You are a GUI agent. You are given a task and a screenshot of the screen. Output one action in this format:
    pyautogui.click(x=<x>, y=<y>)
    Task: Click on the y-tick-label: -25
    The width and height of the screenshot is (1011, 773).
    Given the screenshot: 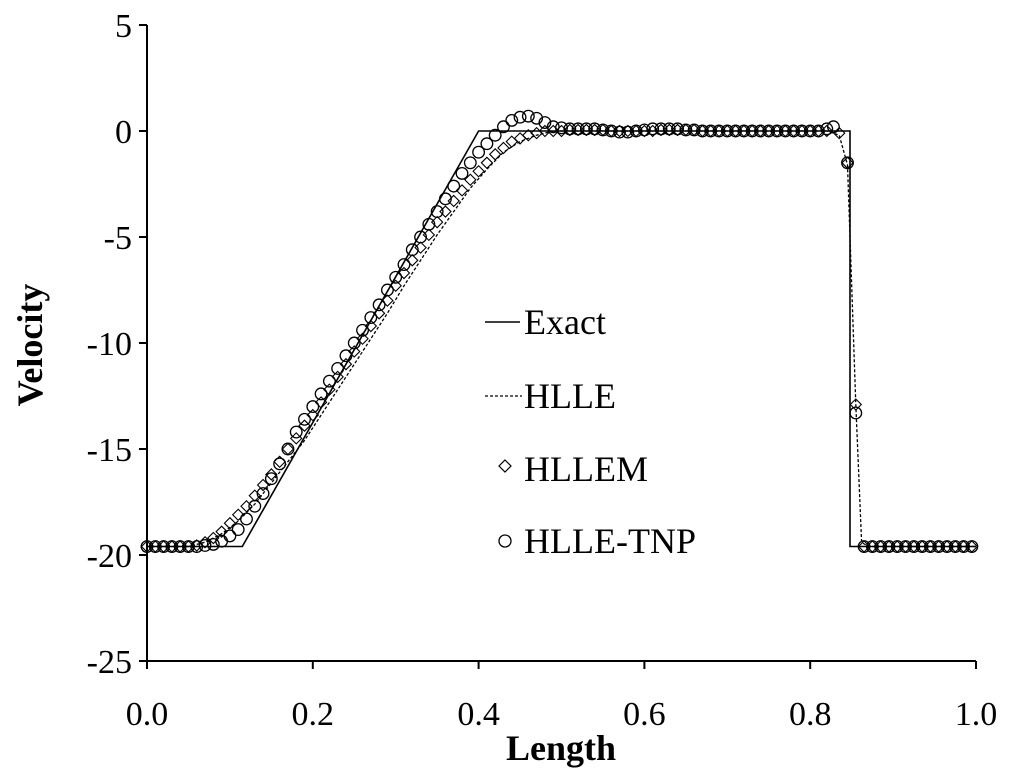 What is the action you would take?
    pyautogui.click(x=109, y=662)
    